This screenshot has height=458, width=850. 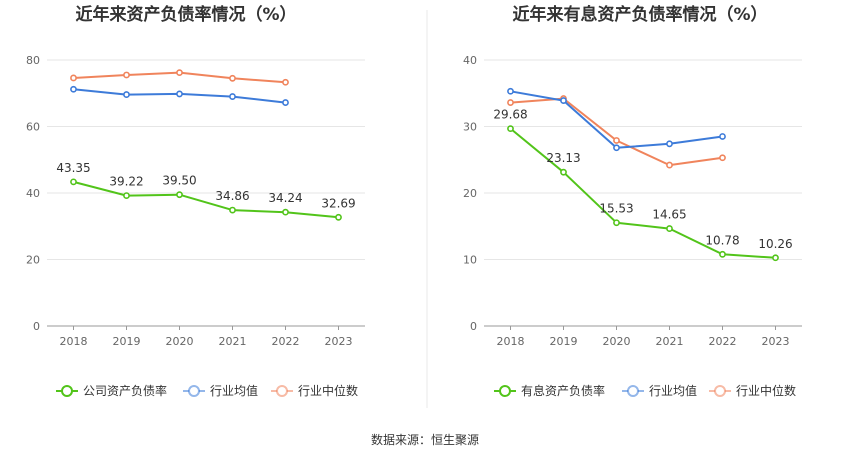 I want to click on data-label: 34.86, so click(x=232, y=196).